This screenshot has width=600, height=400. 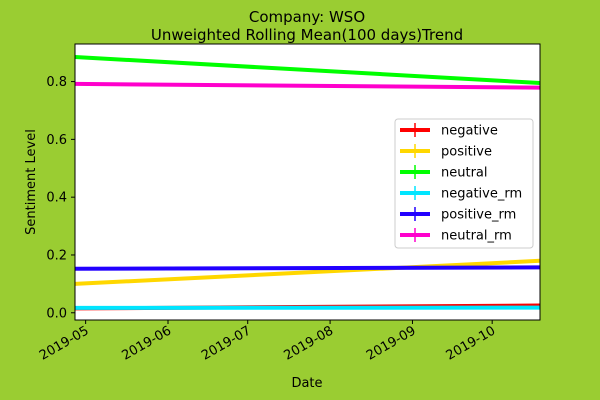 I want to click on legend-item-neutral: neutral, so click(x=444, y=173).